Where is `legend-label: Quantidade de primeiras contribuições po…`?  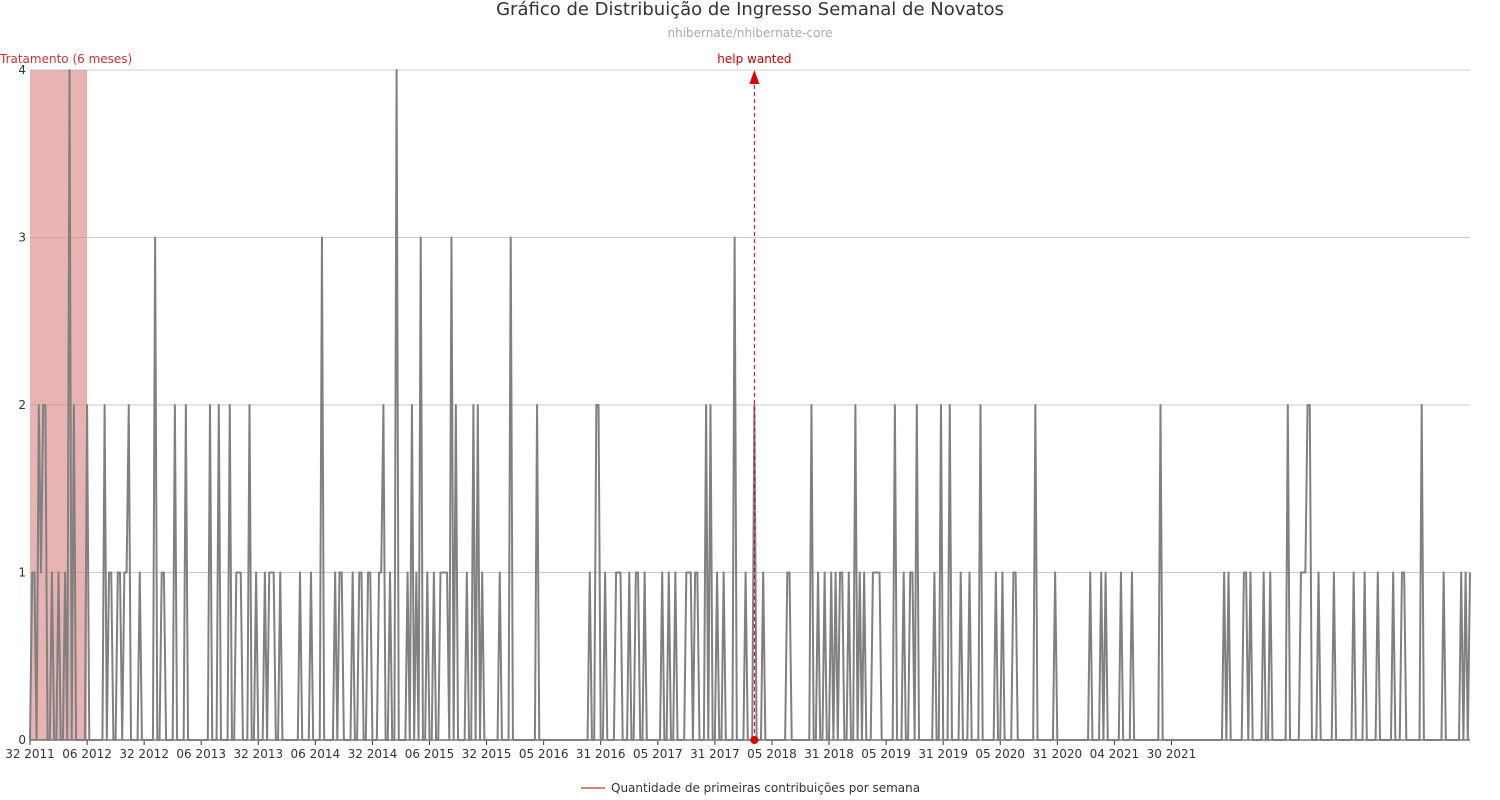 legend-label: Quantidade de primeiras contribuições po… is located at coordinates (765, 788).